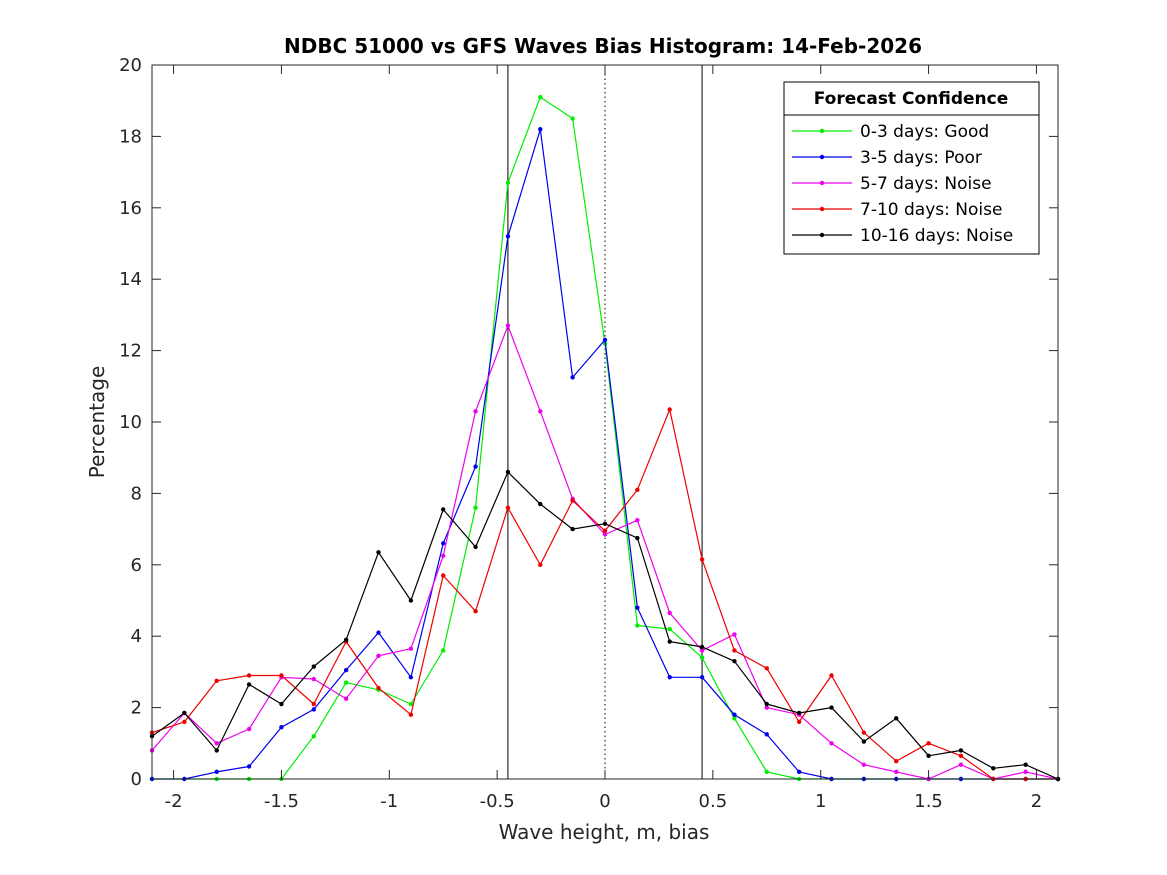  Describe the element at coordinates (130, 136) in the screenshot. I see `y-tick-label: 18` at that location.